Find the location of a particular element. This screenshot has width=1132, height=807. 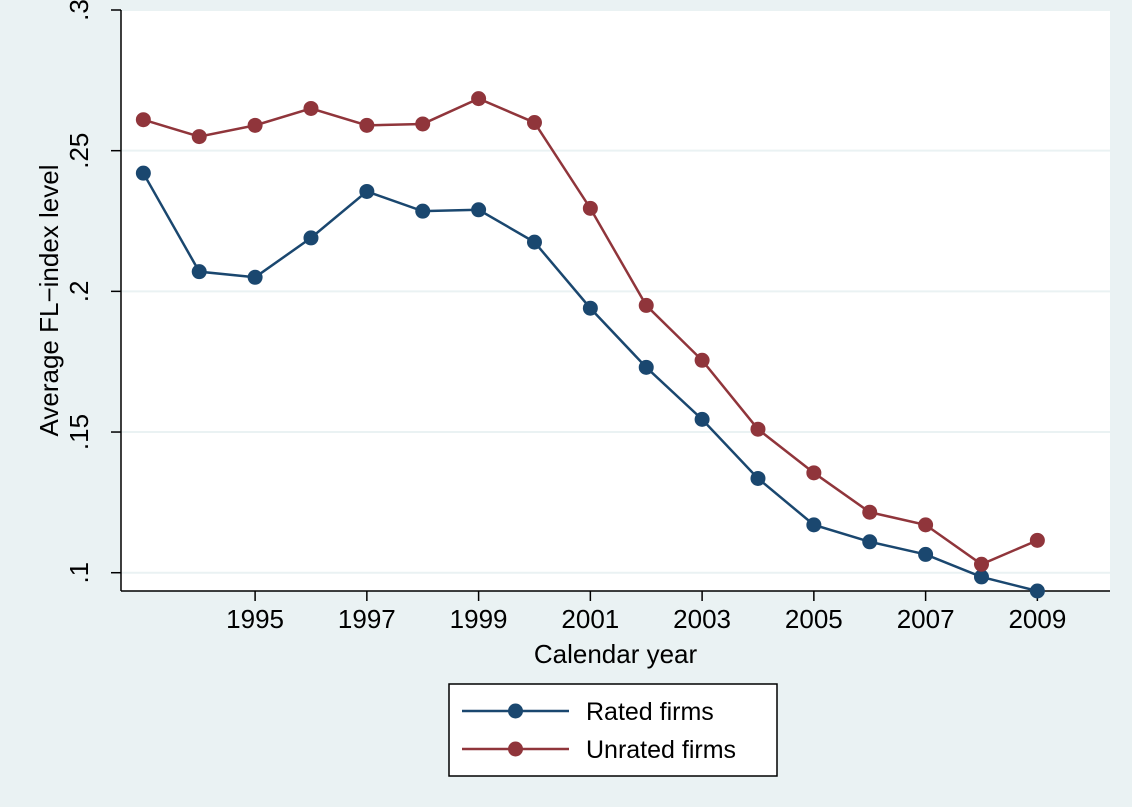

legend-item: Unrated firms is located at coordinates (599, 750).